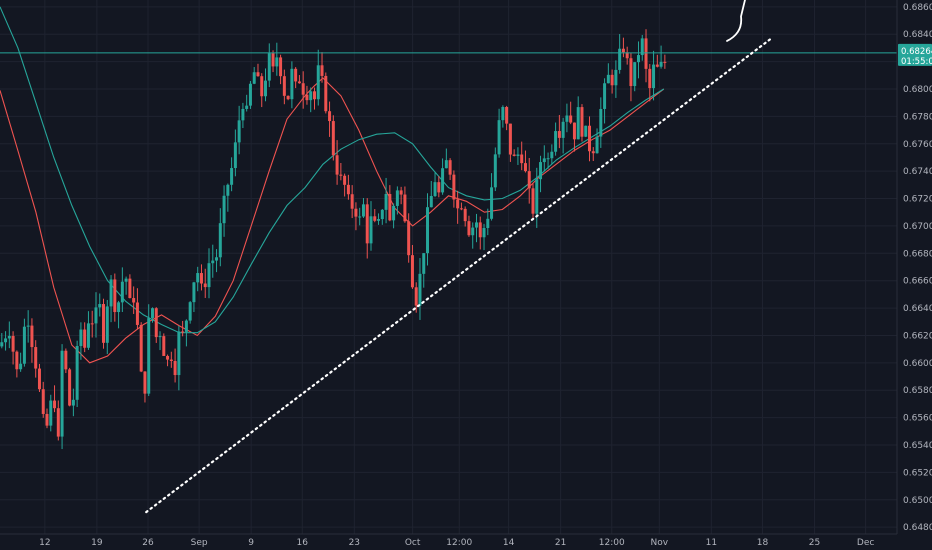  What do you see at coordinates (814, 543) in the screenshot?
I see `time-tick-label: 25` at bounding box center [814, 543].